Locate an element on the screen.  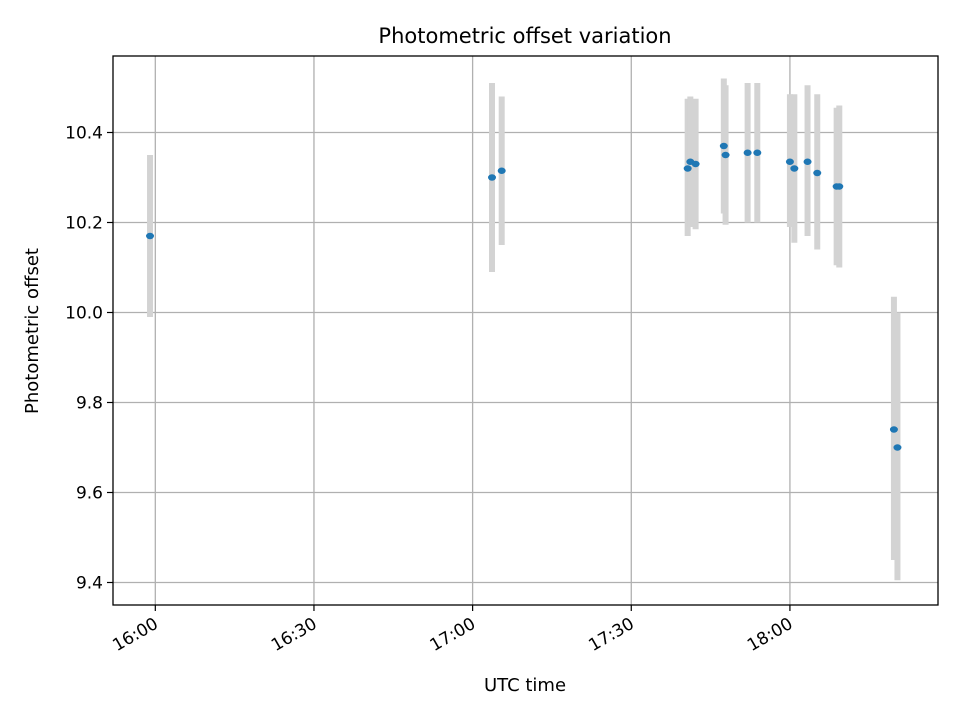
x-axis-ticks: 16:00 16:30 17:00 17:30 18:00 is located at coordinates (452, 630).